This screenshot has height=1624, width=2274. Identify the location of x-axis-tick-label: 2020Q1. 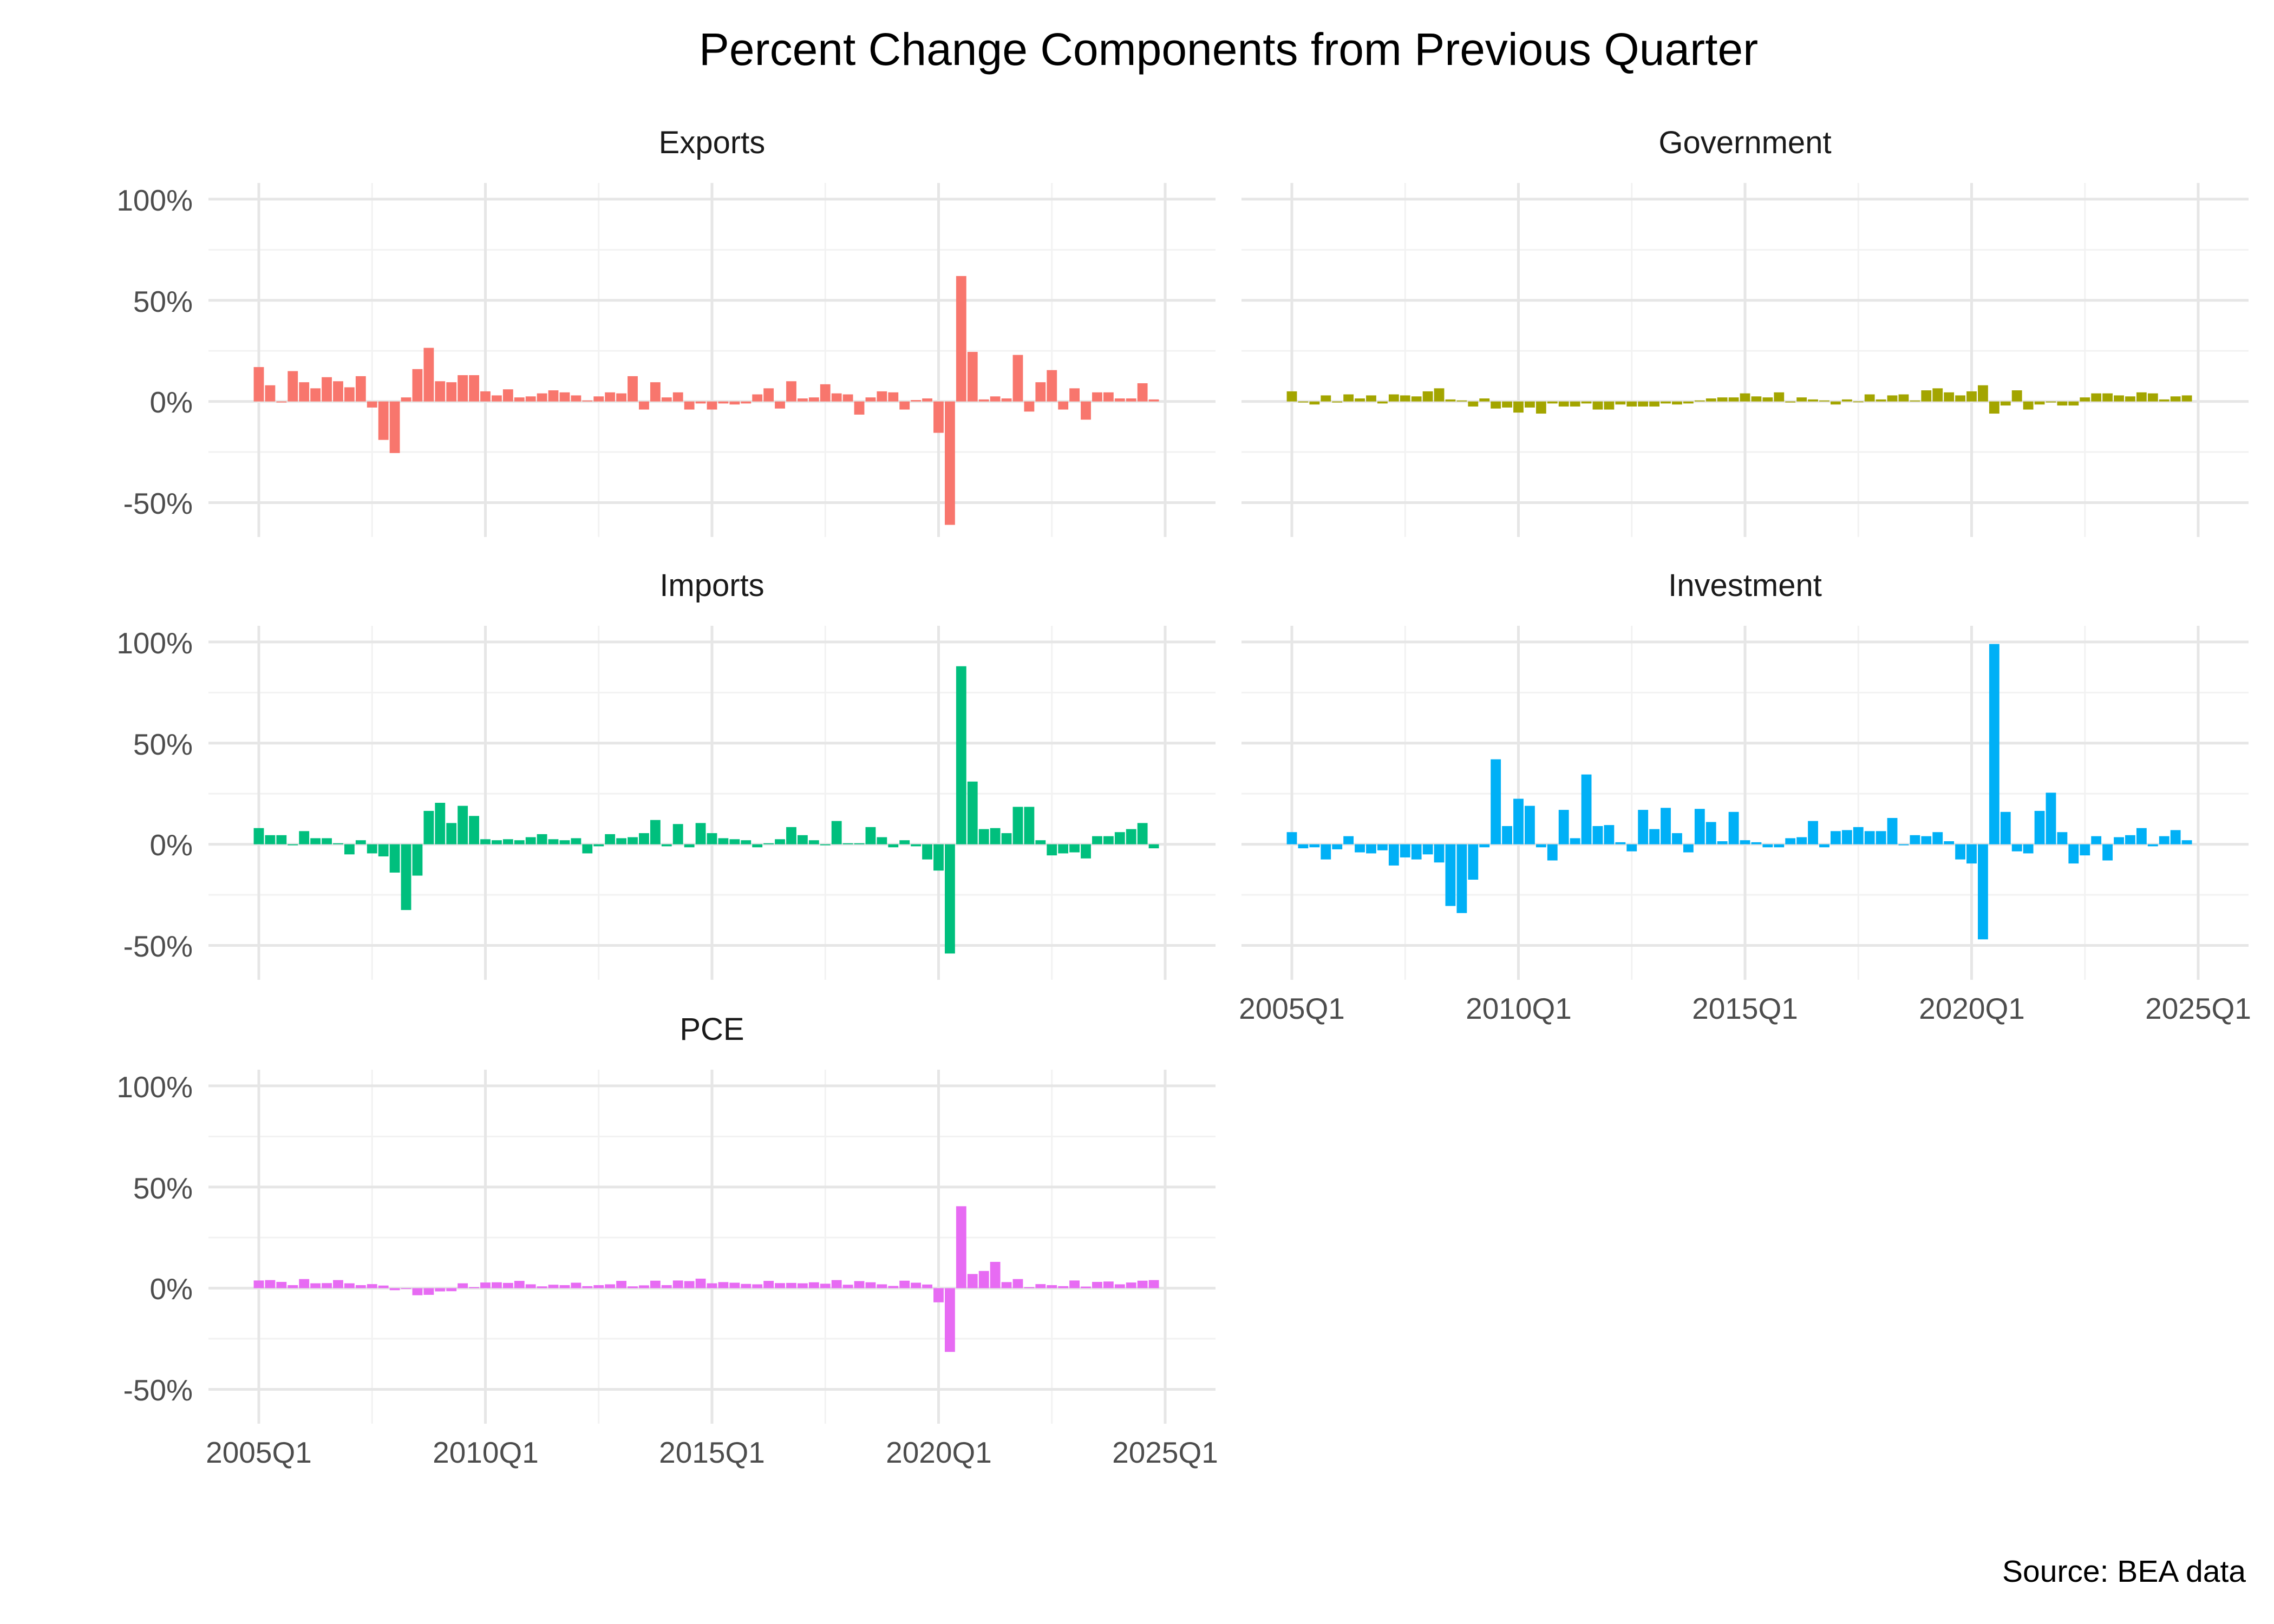
(939, 1452).